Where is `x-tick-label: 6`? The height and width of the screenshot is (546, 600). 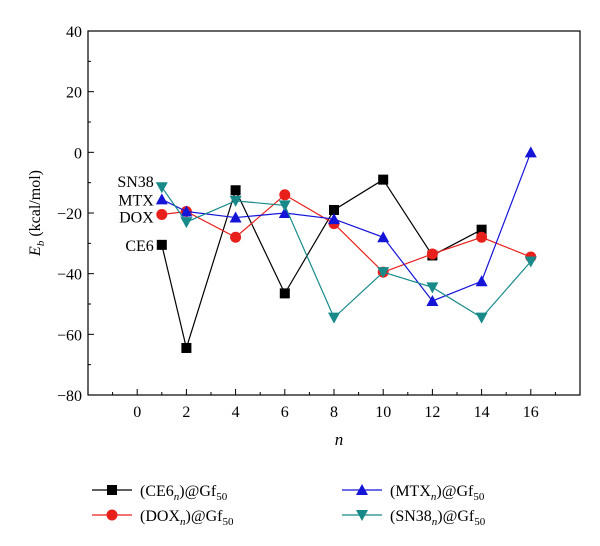
x-tick-label: 6 is located at coordinates (285, 412).